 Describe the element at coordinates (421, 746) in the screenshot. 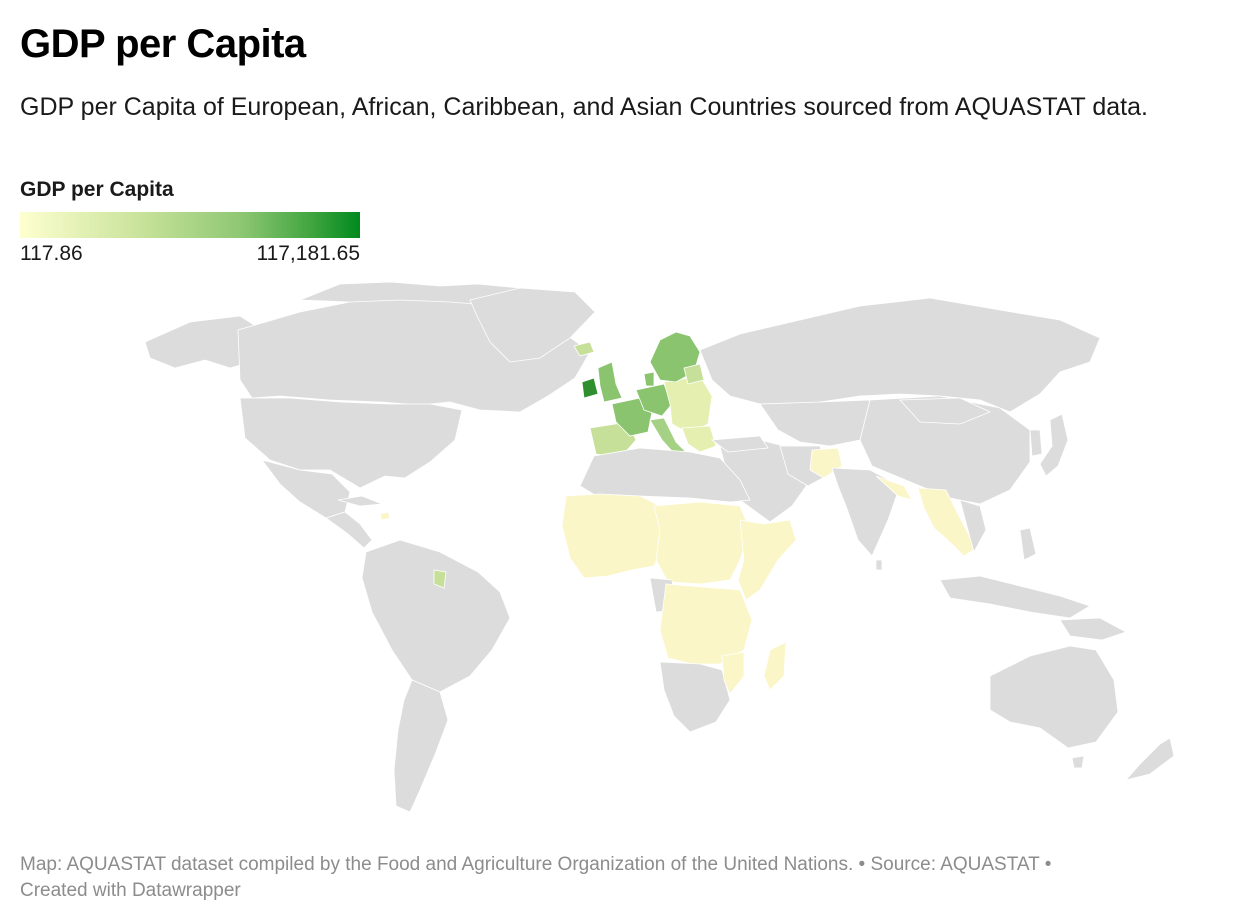

I see `region-south-america-south` at that location.